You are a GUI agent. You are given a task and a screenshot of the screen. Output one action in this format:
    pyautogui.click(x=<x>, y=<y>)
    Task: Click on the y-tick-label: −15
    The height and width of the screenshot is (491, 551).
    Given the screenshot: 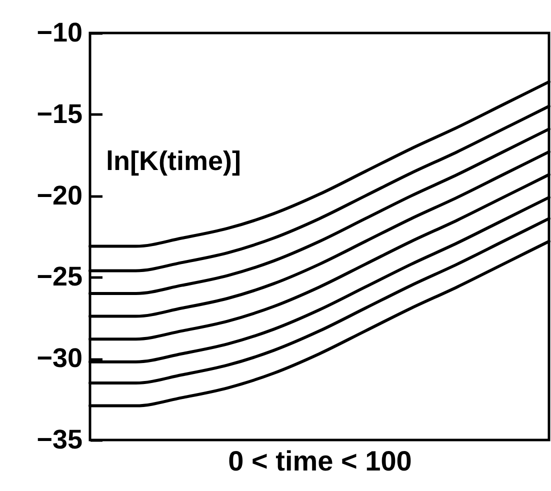 What is the action you would take?
    pyautogui.click(x=59, y=113)
    